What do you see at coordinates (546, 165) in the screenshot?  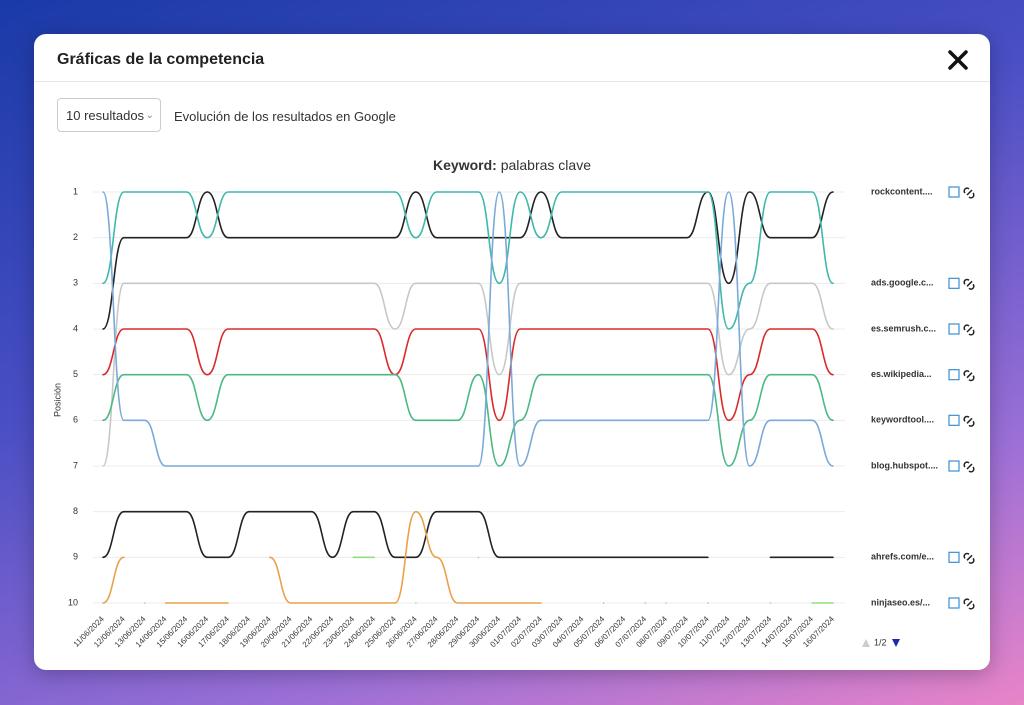 I see `title-keyword: palabras clave` at bounding box center [546, 165].